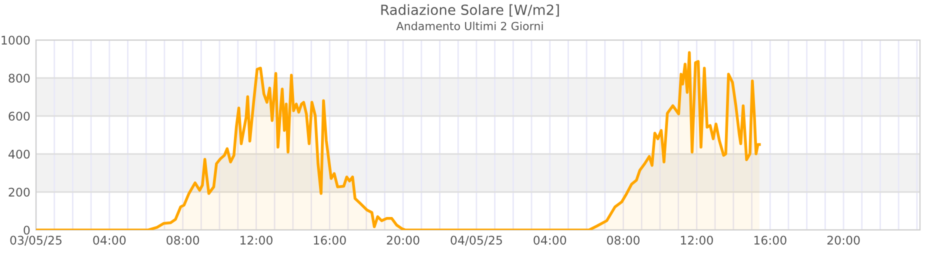 The width and height of the screenshot is (940, 260). What do you see at coordinates (19, 116) in the screenshot?
I see `y-tick-label: 600` at bounding box center [19, 116].